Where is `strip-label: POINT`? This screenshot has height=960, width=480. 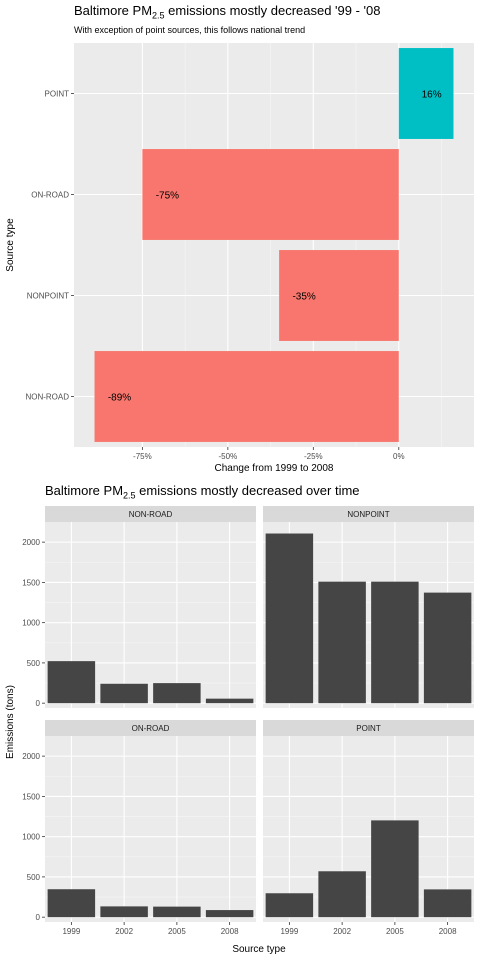 strip-label: POINT is located at coordinates (368, 728).